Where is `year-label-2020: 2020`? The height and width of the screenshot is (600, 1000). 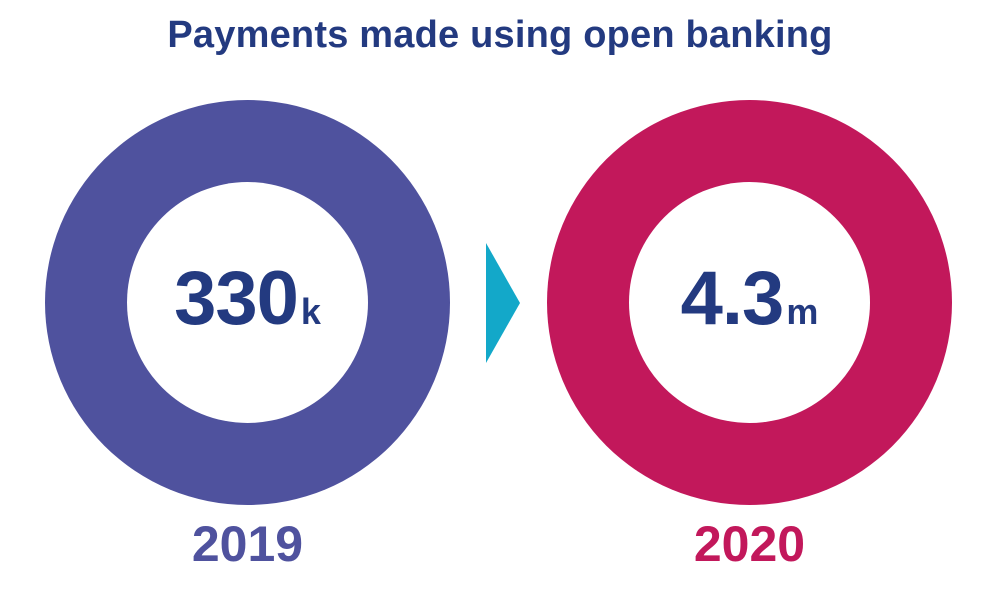
year-label-2020: 2020 is located at coordinates (749, 544).